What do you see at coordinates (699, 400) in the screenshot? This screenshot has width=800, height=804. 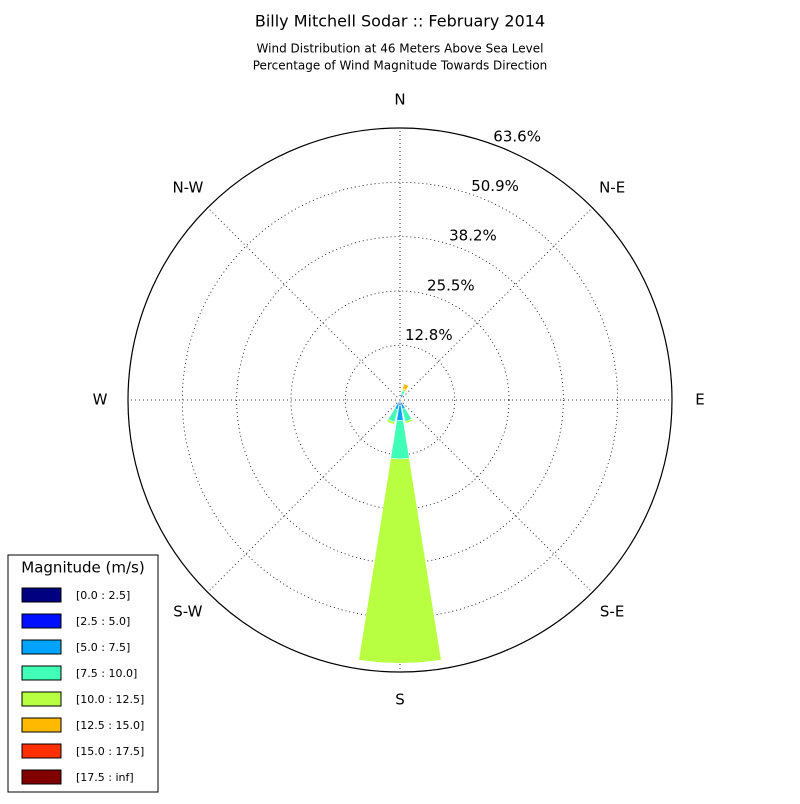 I see `direction-label: E` at bounding box center [699, 400].